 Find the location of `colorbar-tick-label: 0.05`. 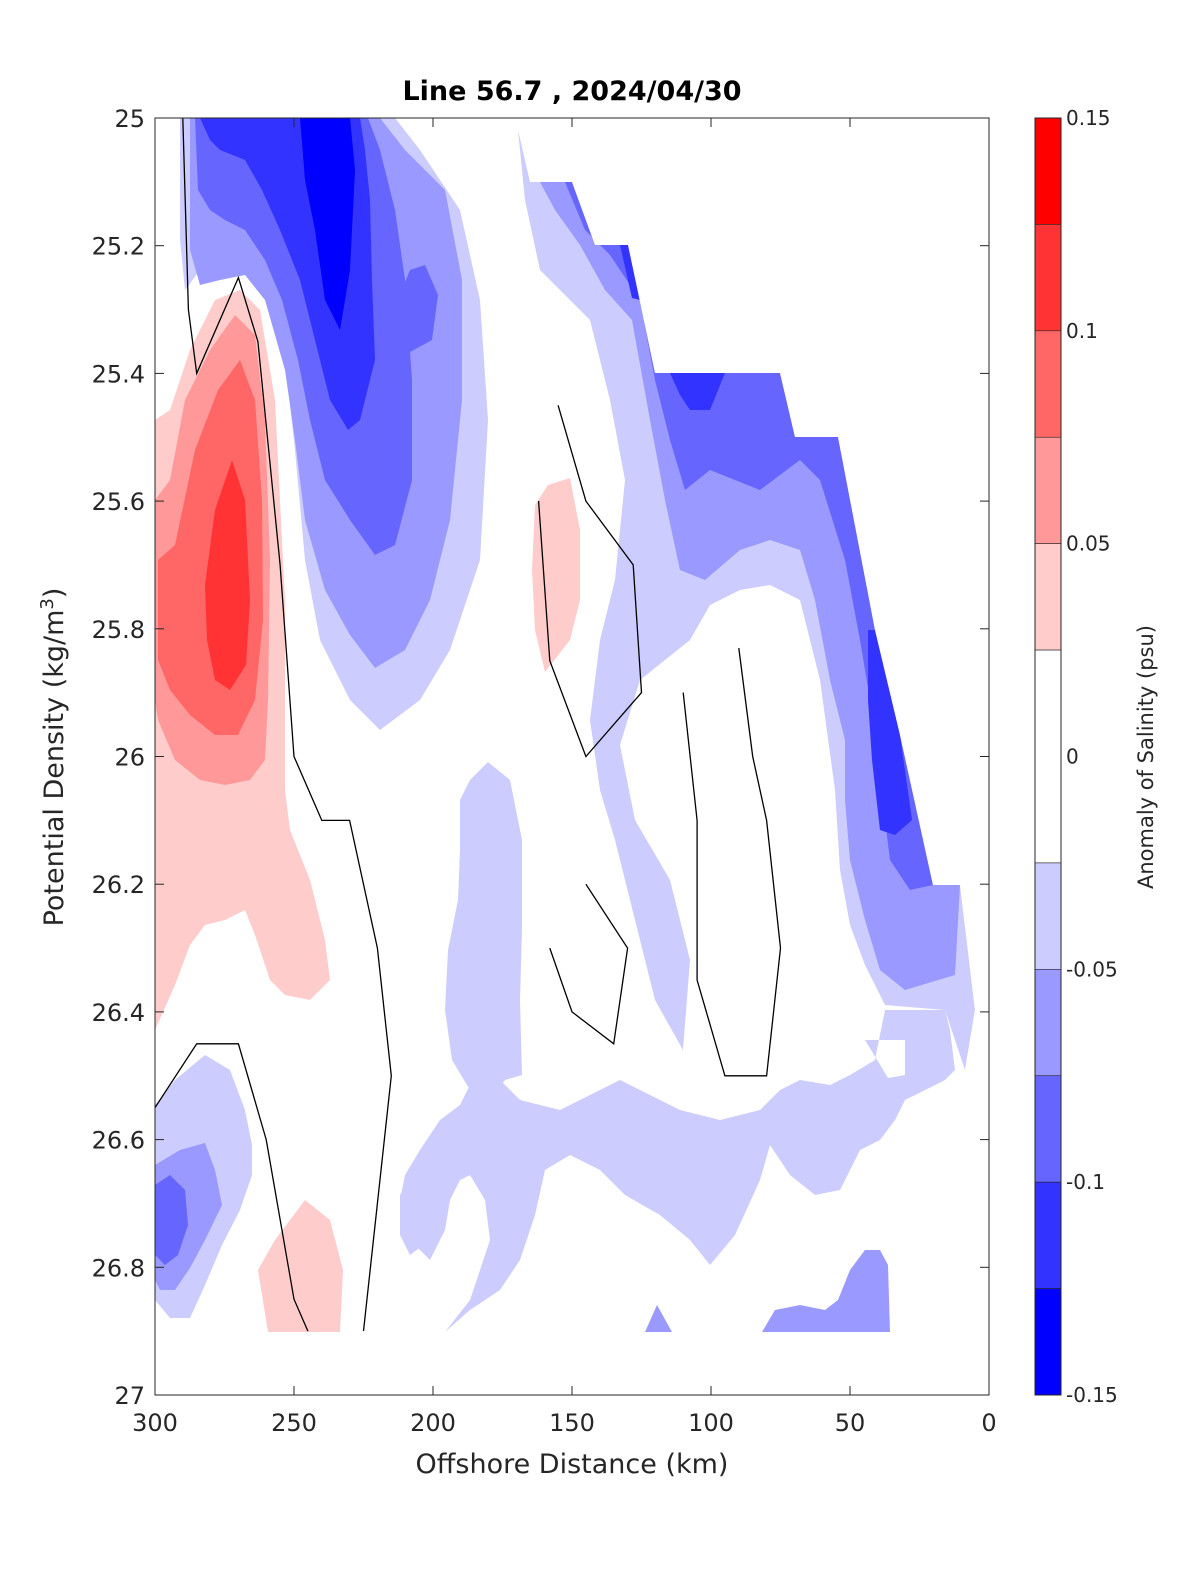

colorbar-tick-label: 0.05 is located at coordinates (1088, 544).